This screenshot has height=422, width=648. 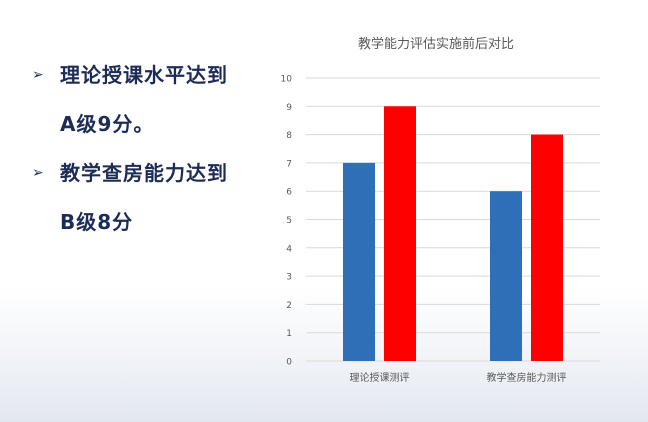 I want to click on y-tick-label: 3, so click(x=289, y=278).